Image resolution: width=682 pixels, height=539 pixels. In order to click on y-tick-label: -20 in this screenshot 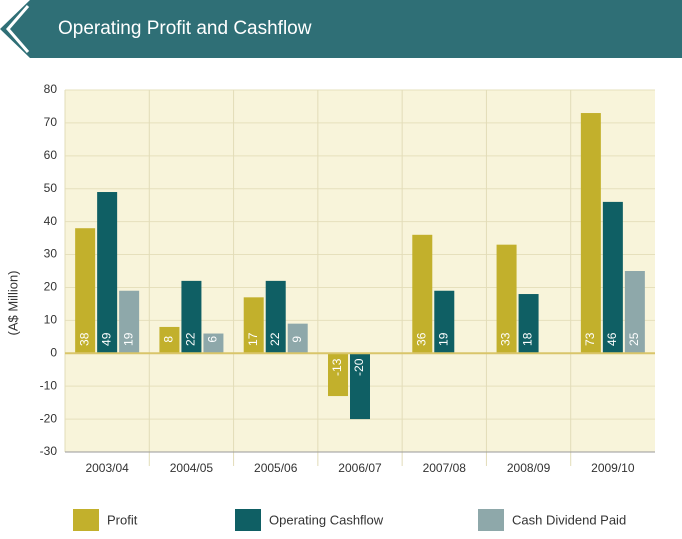, I will do `click(49, 418)`.